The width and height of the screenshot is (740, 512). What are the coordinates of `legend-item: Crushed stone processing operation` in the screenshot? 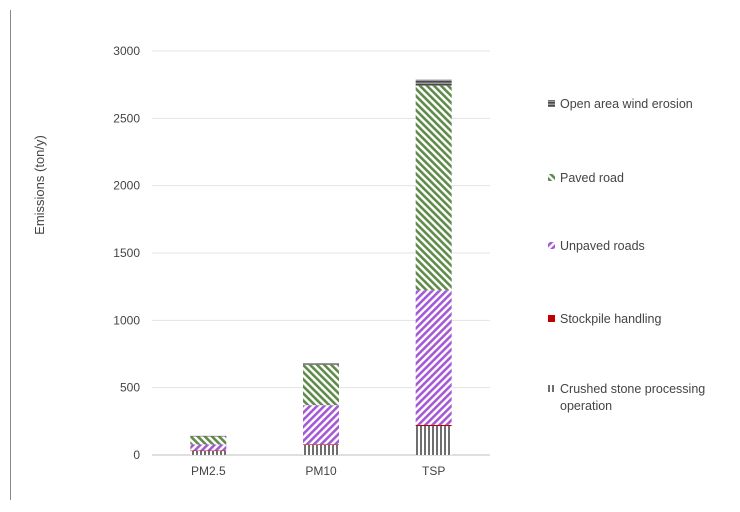 It's located at (626, 397).